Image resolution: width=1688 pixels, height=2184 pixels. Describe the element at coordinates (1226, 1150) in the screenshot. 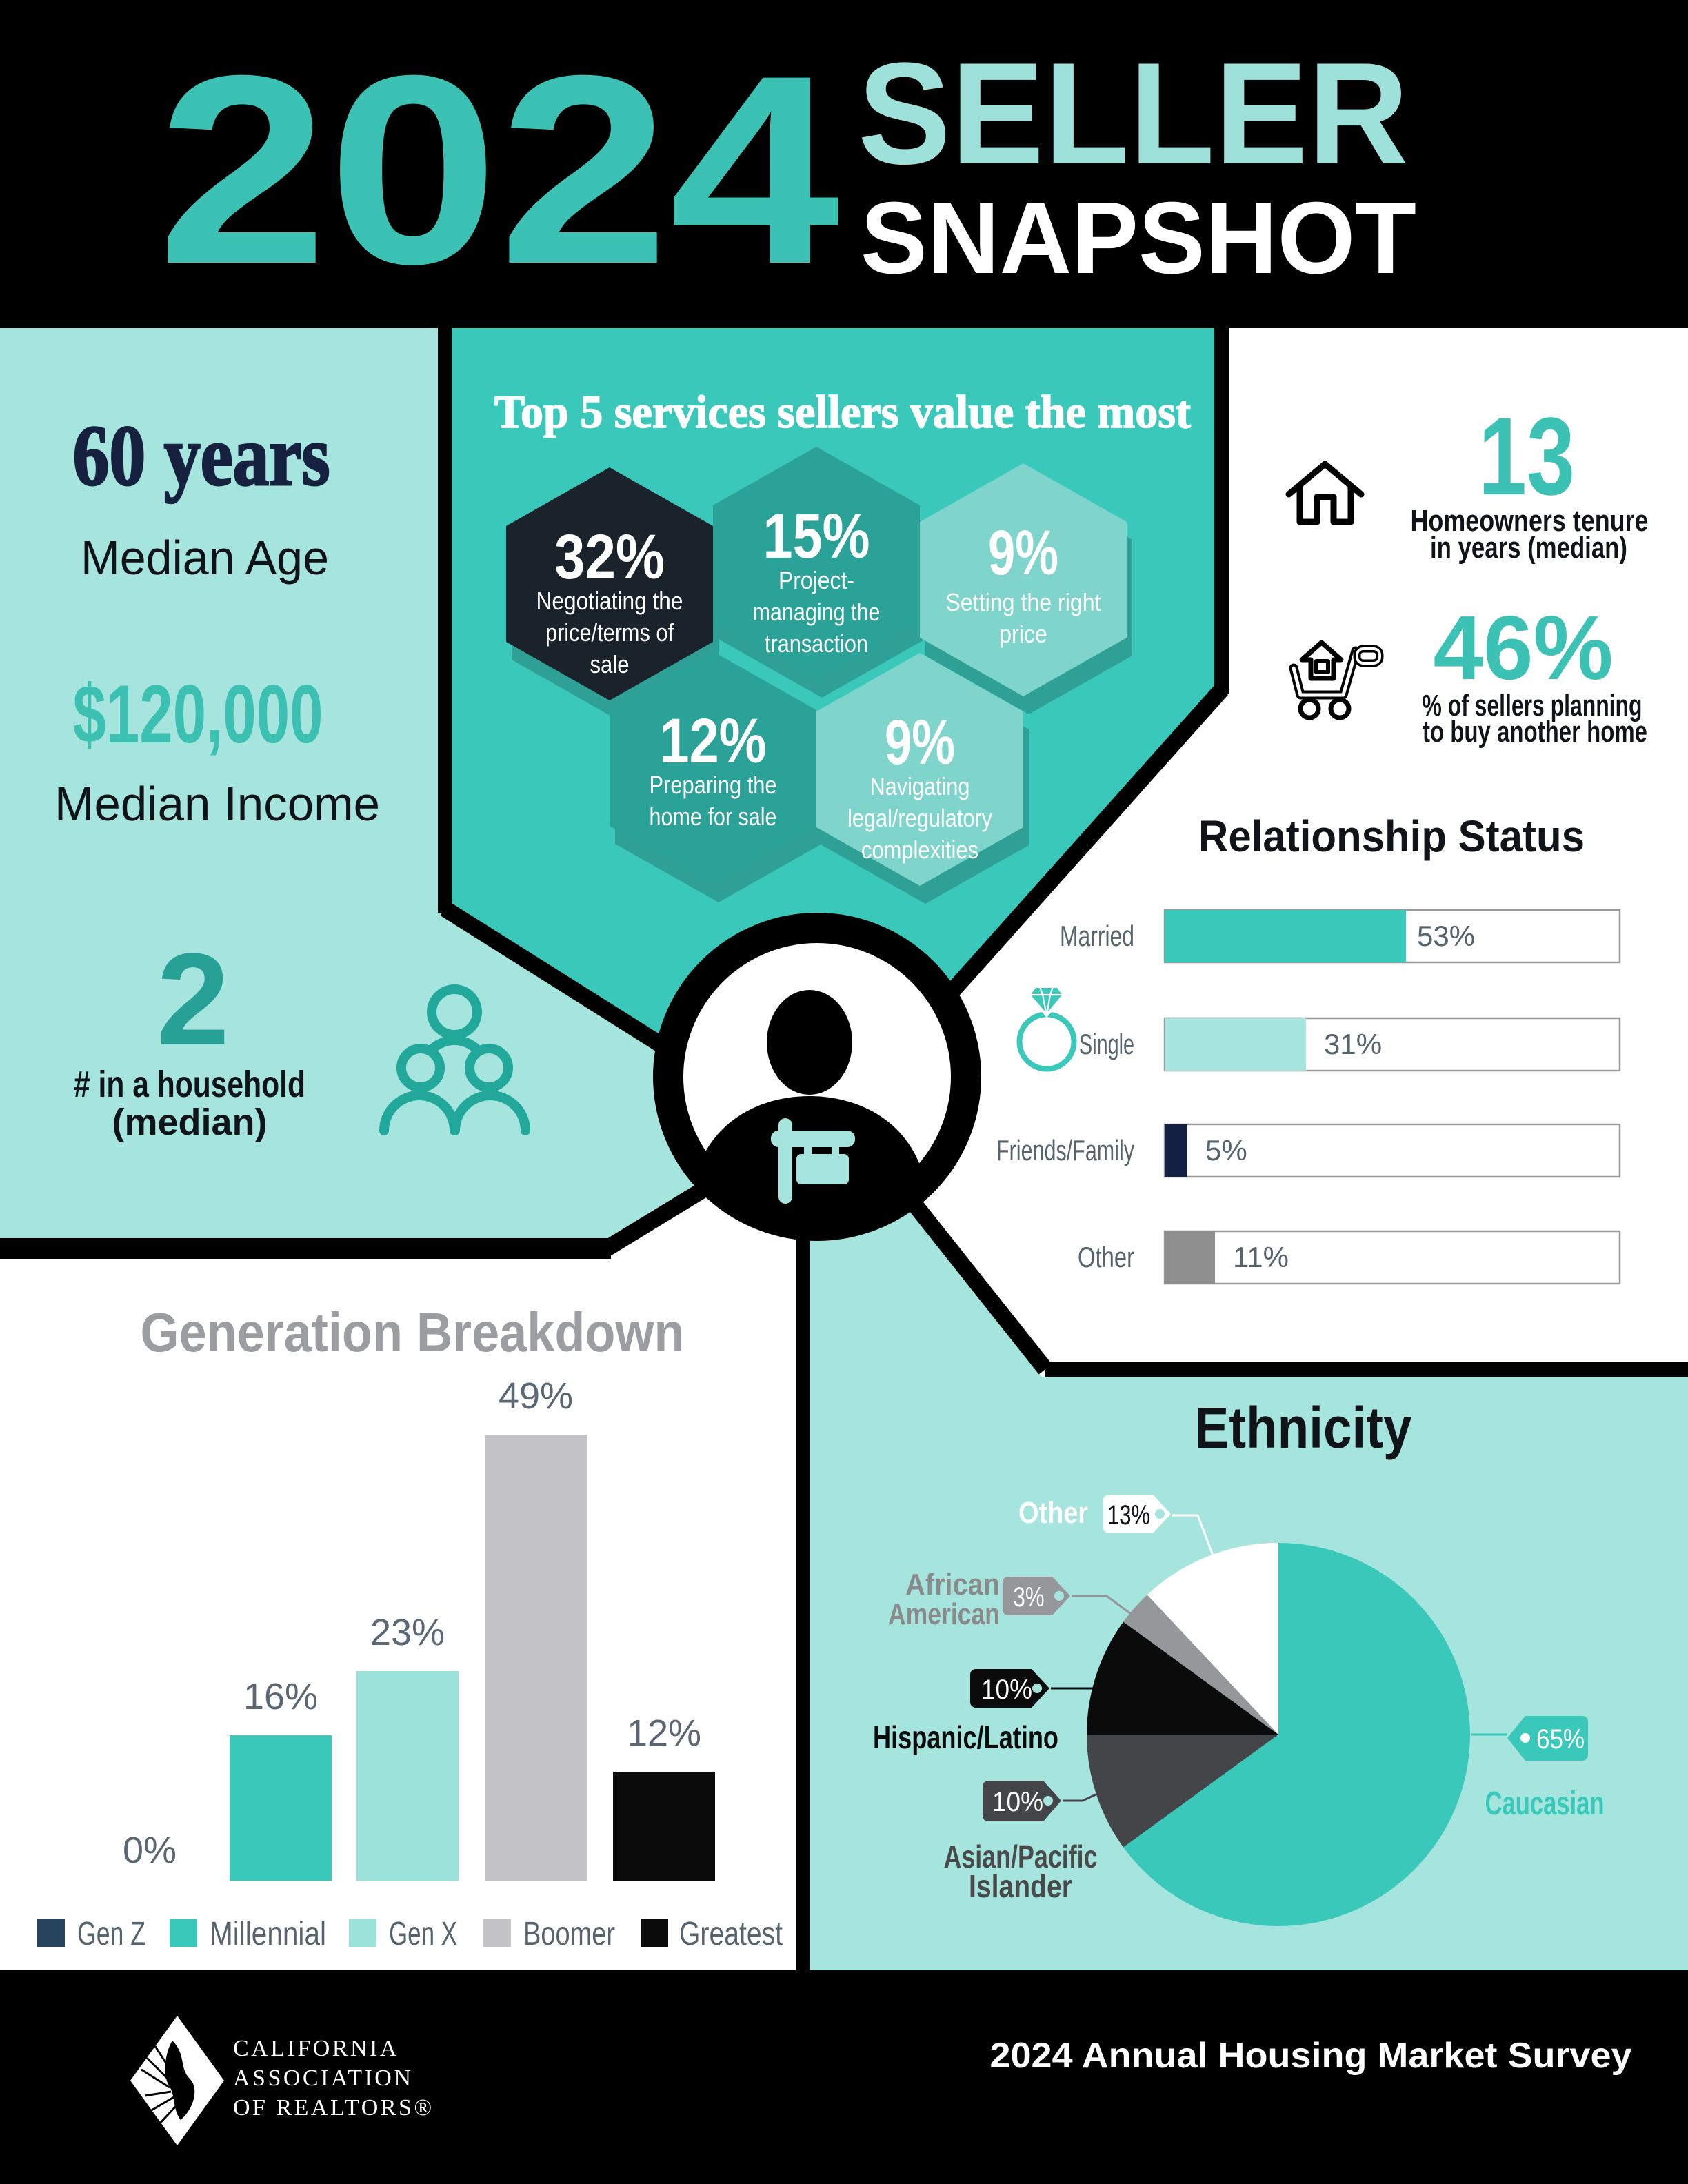

I see `svg-text: 5%` at that location.